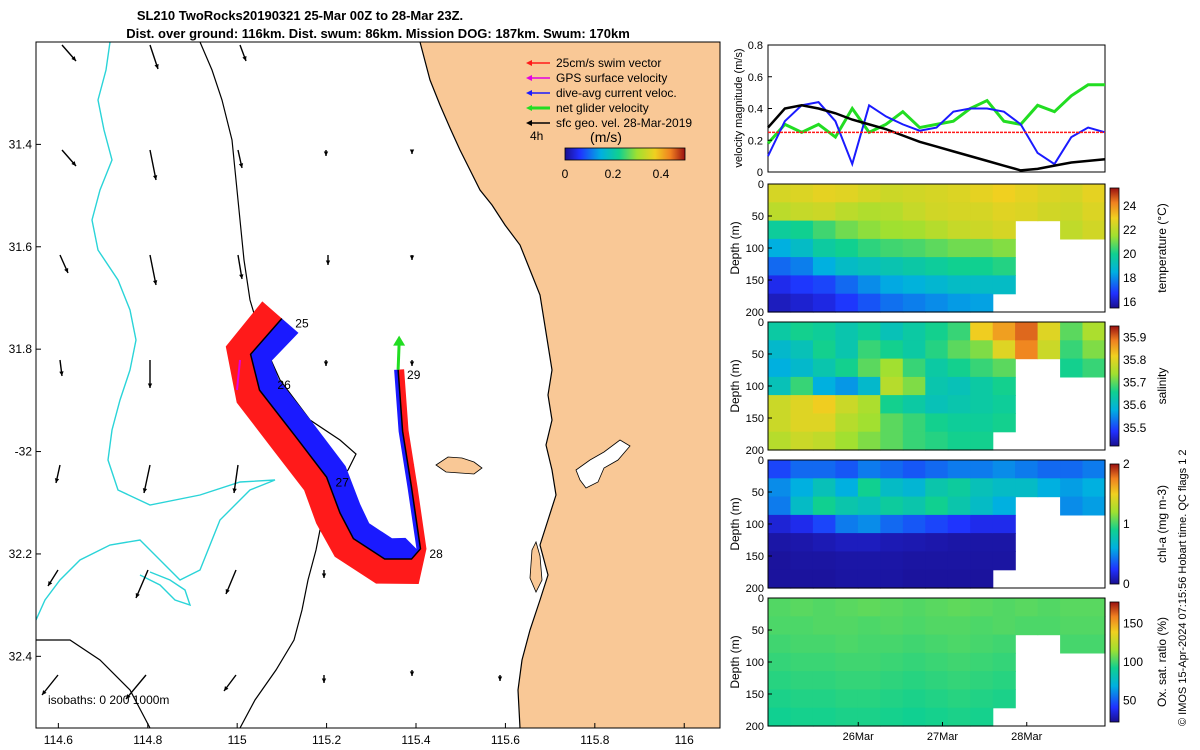 This screenshot has height=750, width=1200. I want to click on current-arrow, so click(153, 165).